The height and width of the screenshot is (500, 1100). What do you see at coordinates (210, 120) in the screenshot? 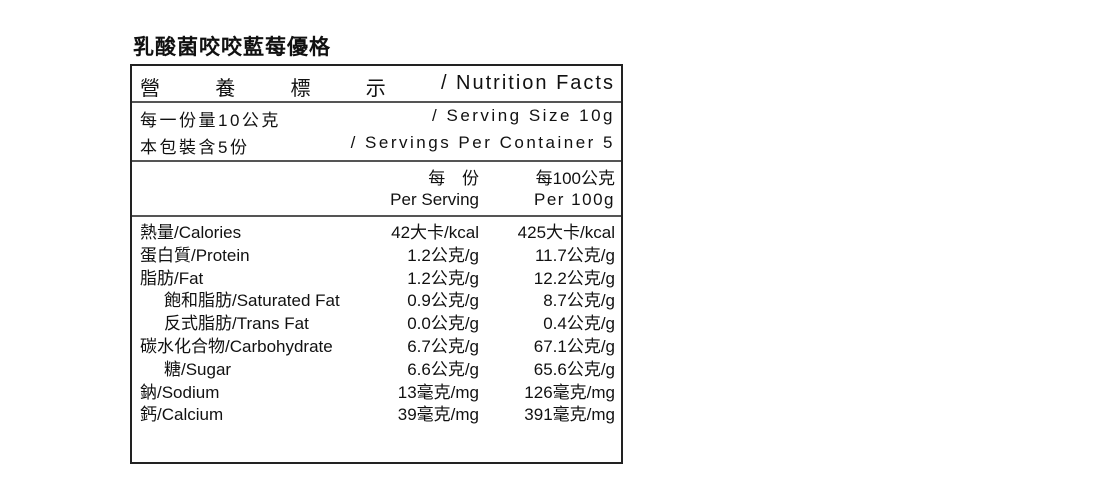
I see `serving-size-zh: 每一份量10公克` at bounding box center [210, 120].